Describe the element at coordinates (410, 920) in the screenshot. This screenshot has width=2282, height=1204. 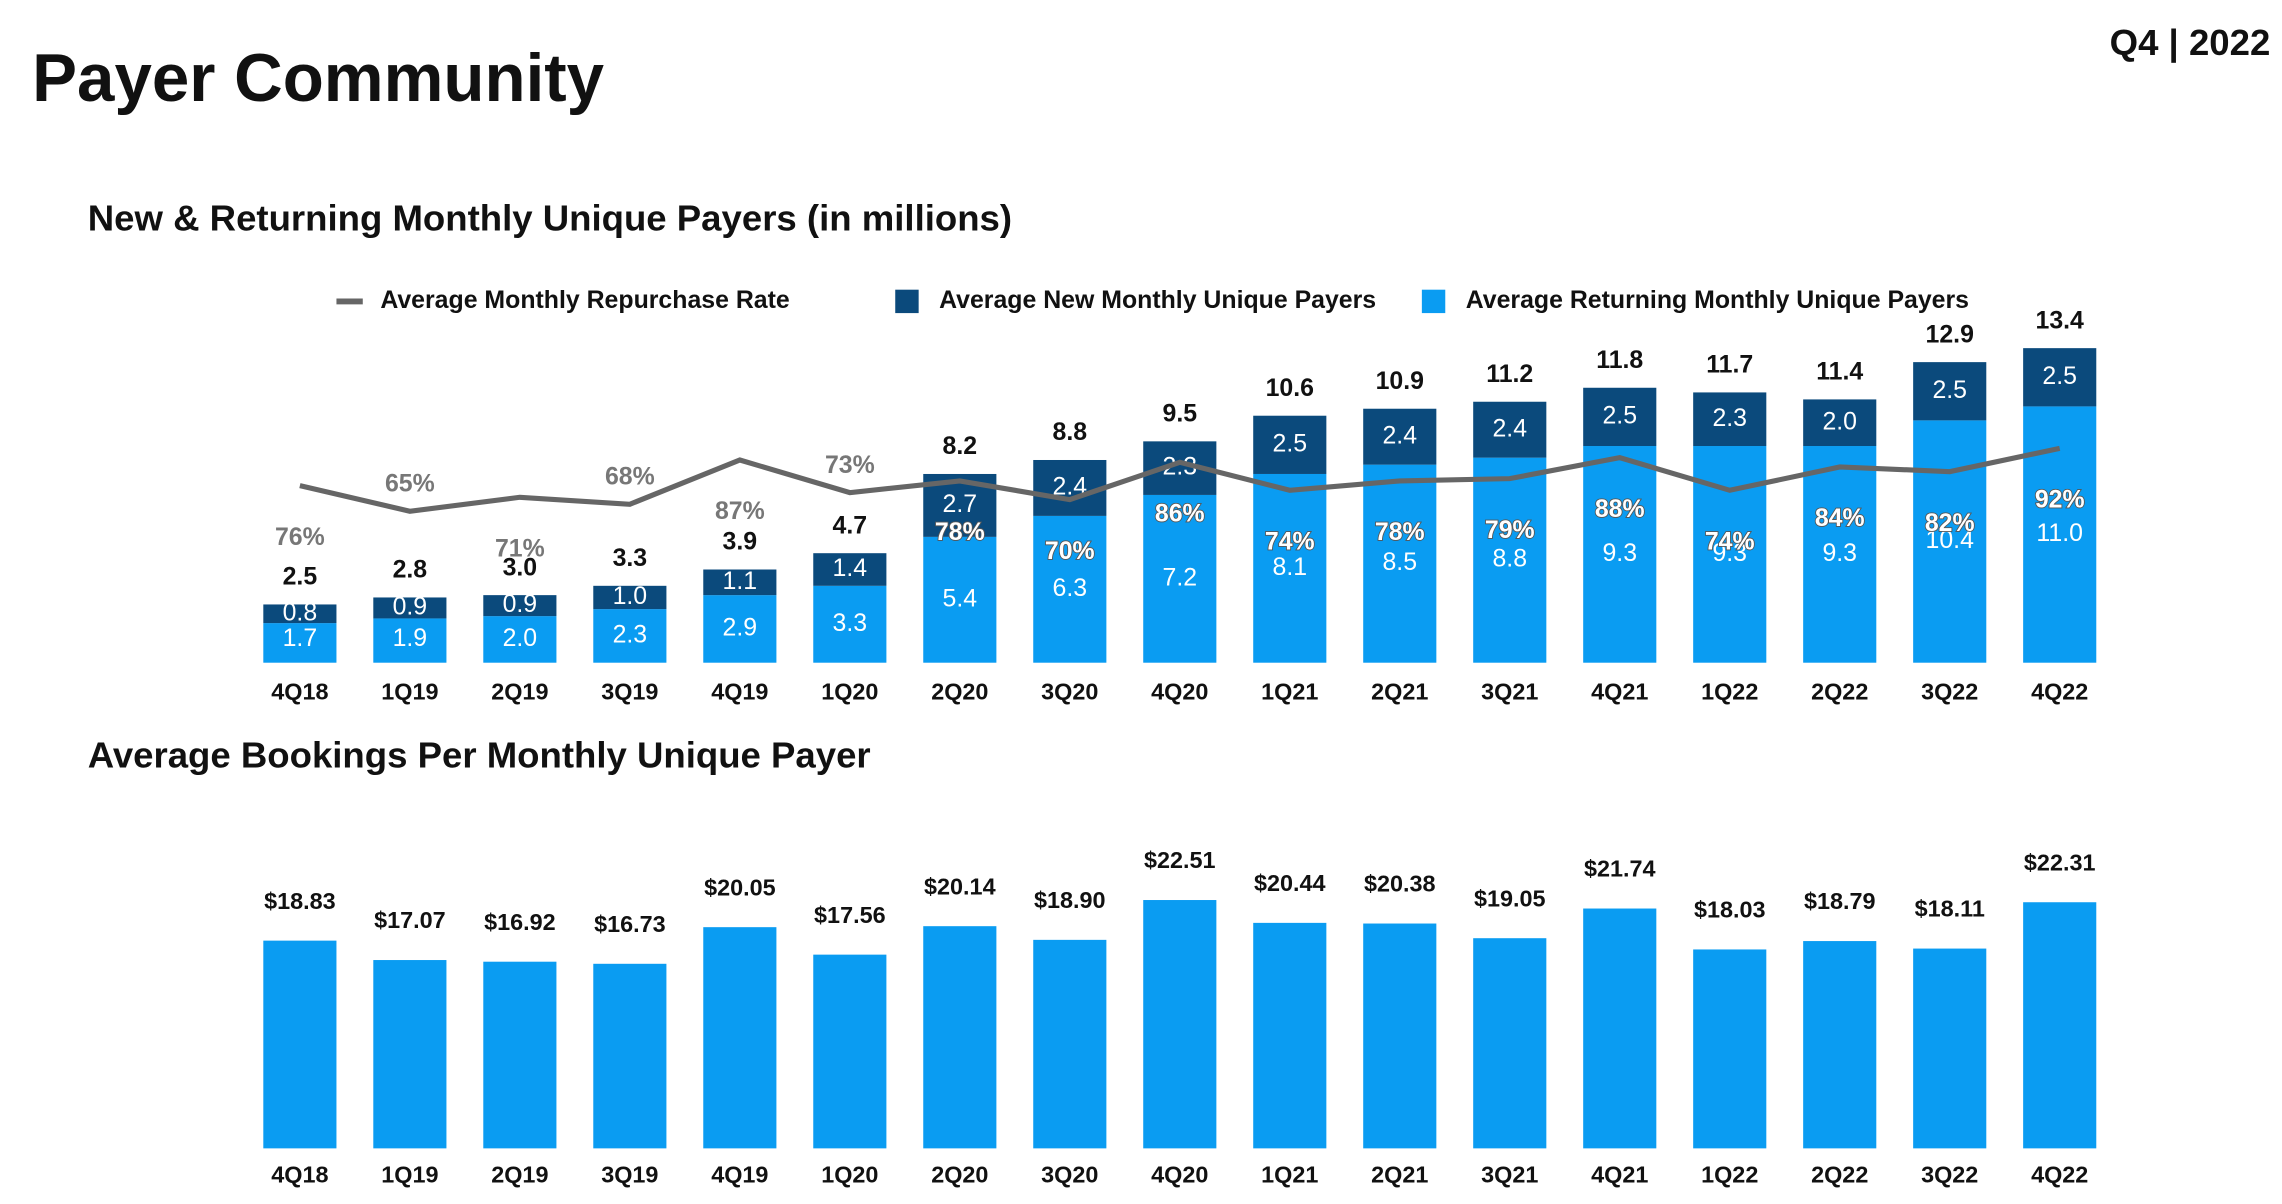
I see `value-label: $17.07` at that location.